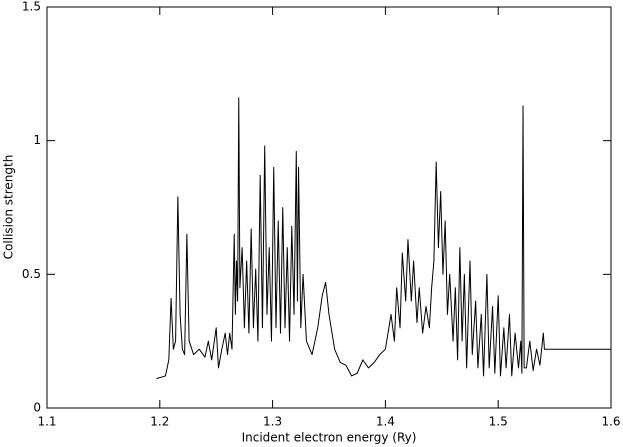 This screenshot has width=623, height=447. I want to click on x-tick-label: 1.4, so click(385, 422).